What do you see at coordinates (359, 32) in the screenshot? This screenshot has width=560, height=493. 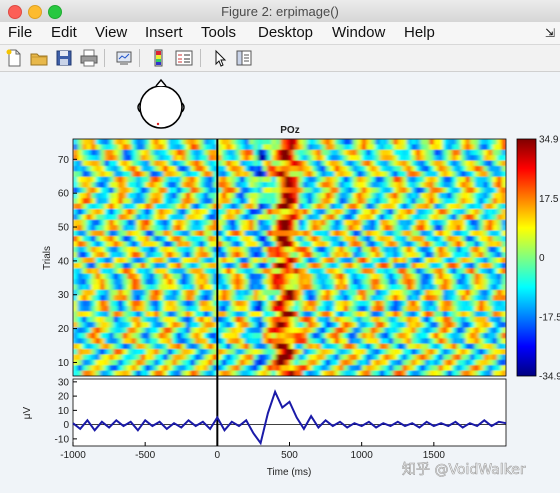 I see `menu-window: Window` at bounding box center [359, 32].